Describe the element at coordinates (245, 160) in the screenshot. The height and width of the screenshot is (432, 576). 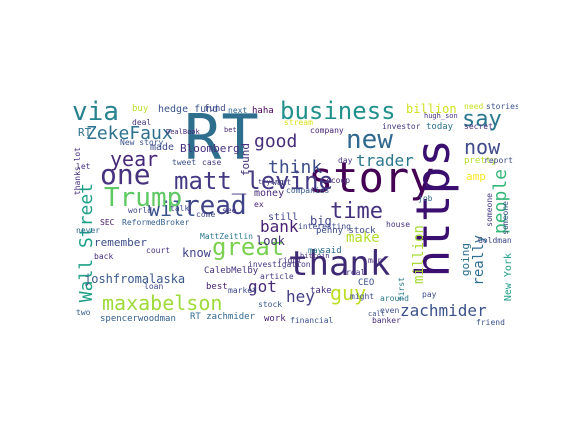
I see `word-cloud-word: found` at that location.